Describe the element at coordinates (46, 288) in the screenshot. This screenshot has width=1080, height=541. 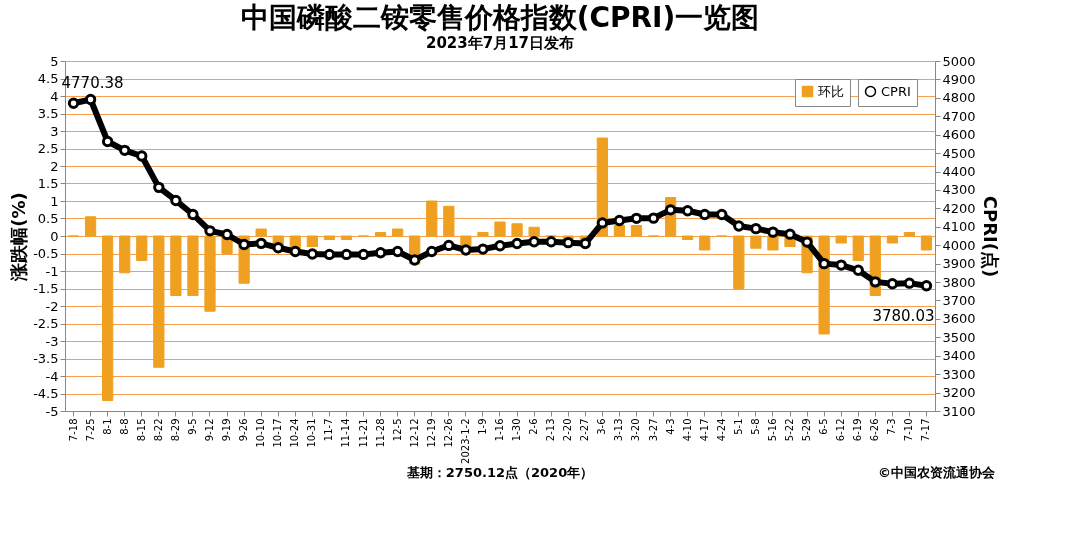
I see `y-tick-label: -1.5` at that location.